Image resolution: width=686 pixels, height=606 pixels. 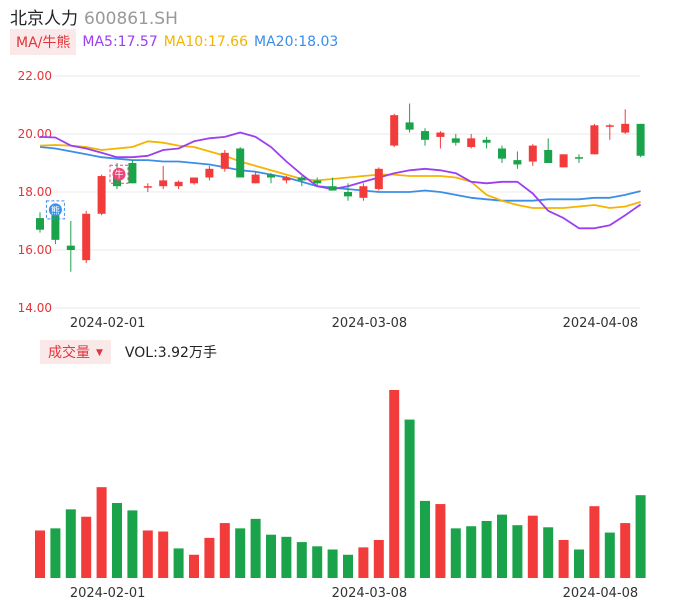 What do you see at coordinates (43, 42) in the screenshot?
I see `ma-indicator-selector: MA/牛熊` at bounding box center [43, 42].